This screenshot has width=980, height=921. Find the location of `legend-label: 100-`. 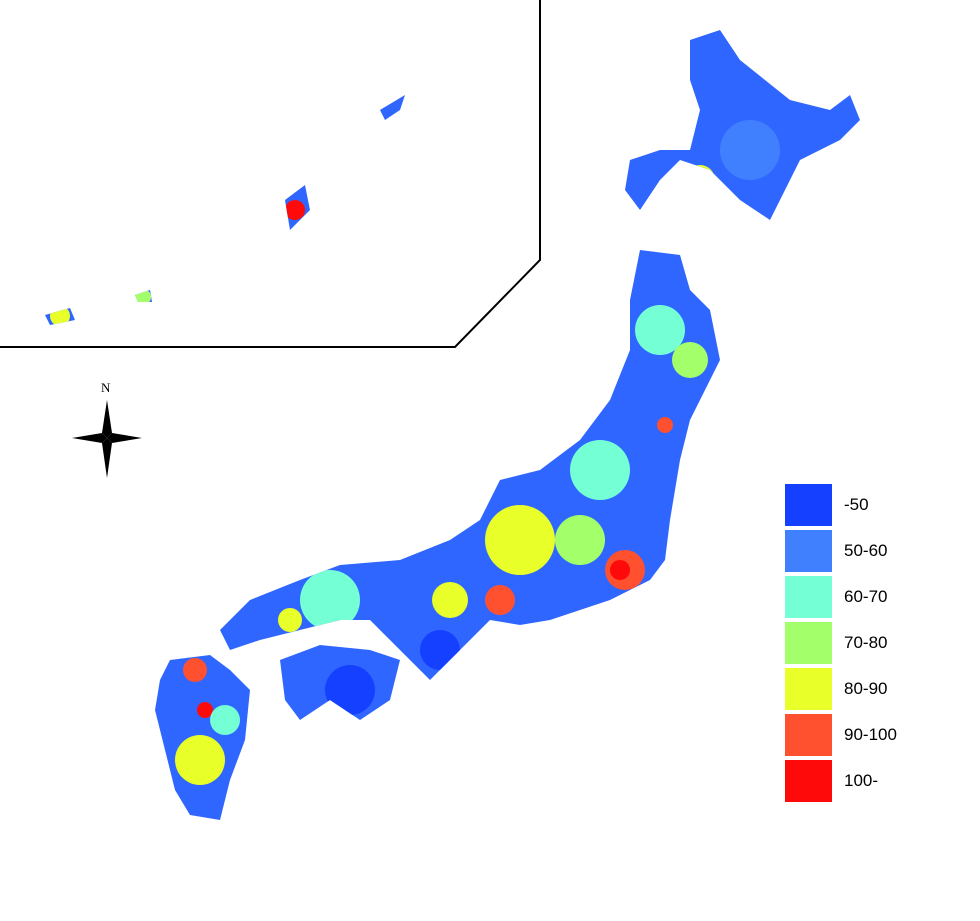

legend-label: 100- is located at coordinates (861, 780).